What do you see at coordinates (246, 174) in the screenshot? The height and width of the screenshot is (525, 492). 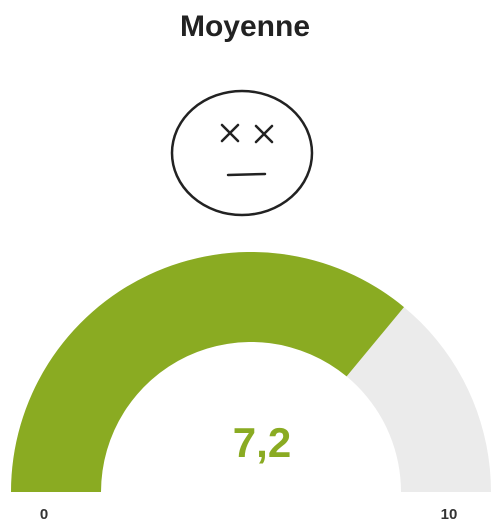 I see `face-mouth` at bounding box center [246, 174].